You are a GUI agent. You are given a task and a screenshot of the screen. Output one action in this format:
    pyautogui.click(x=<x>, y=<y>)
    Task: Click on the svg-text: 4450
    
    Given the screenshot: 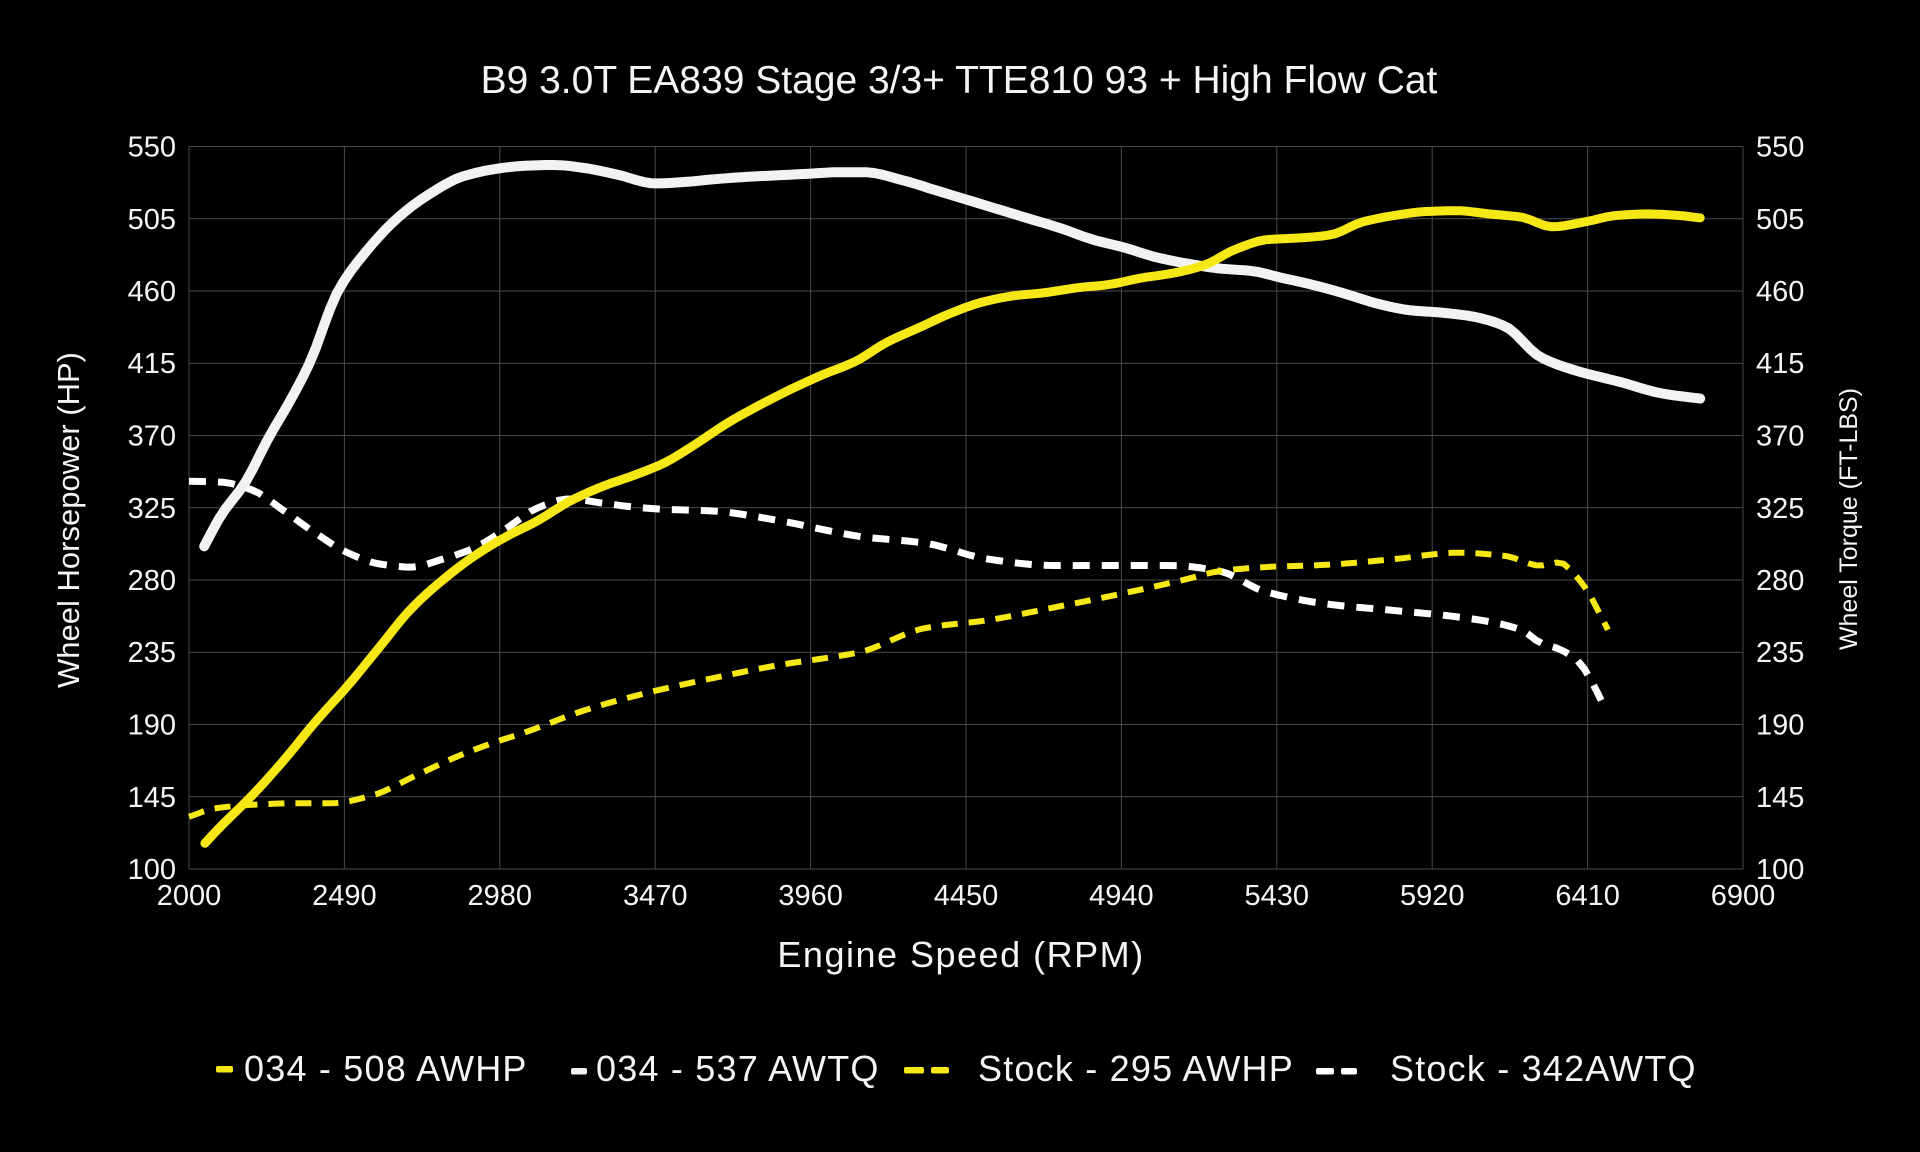 What is the action you would take?
    pyautogui.click(x=966, y=896)
    